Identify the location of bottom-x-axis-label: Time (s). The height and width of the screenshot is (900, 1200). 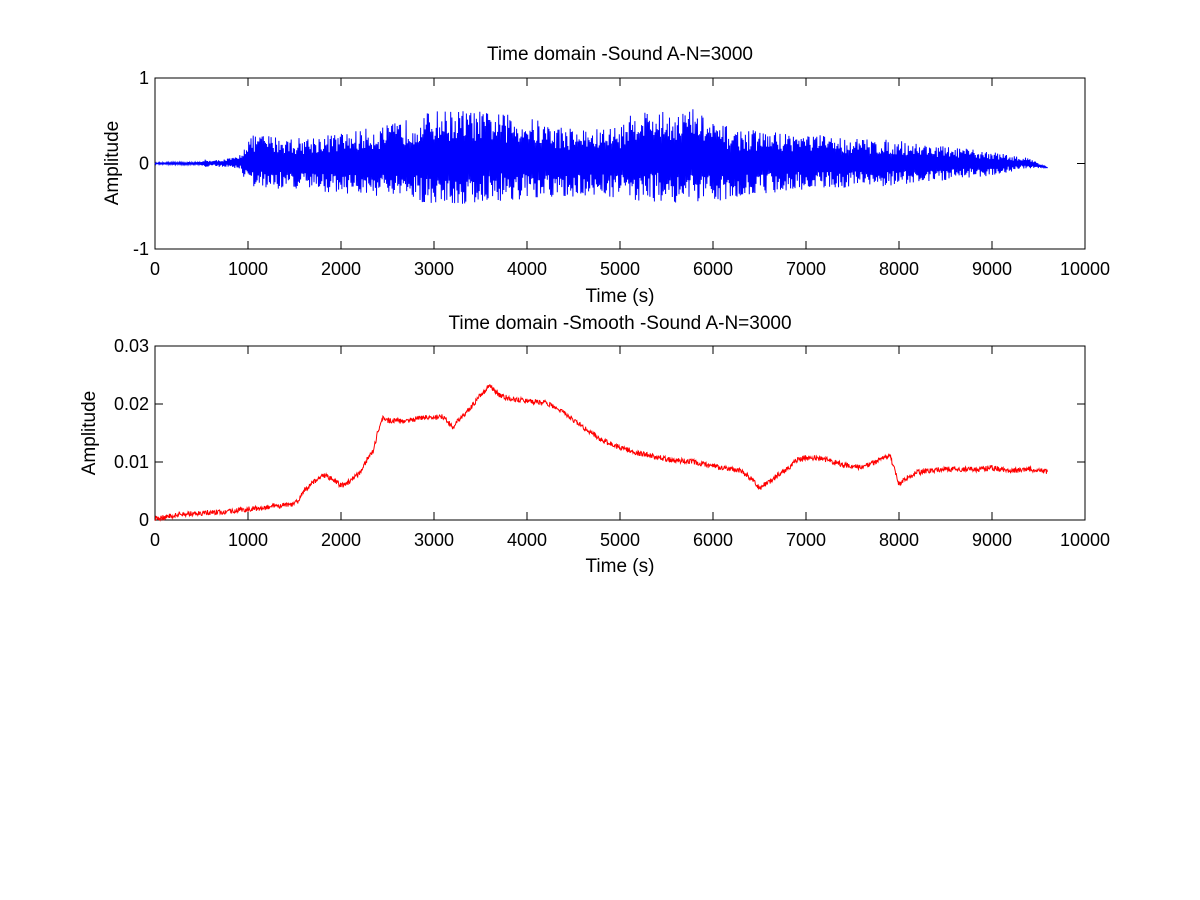
(620, 566).